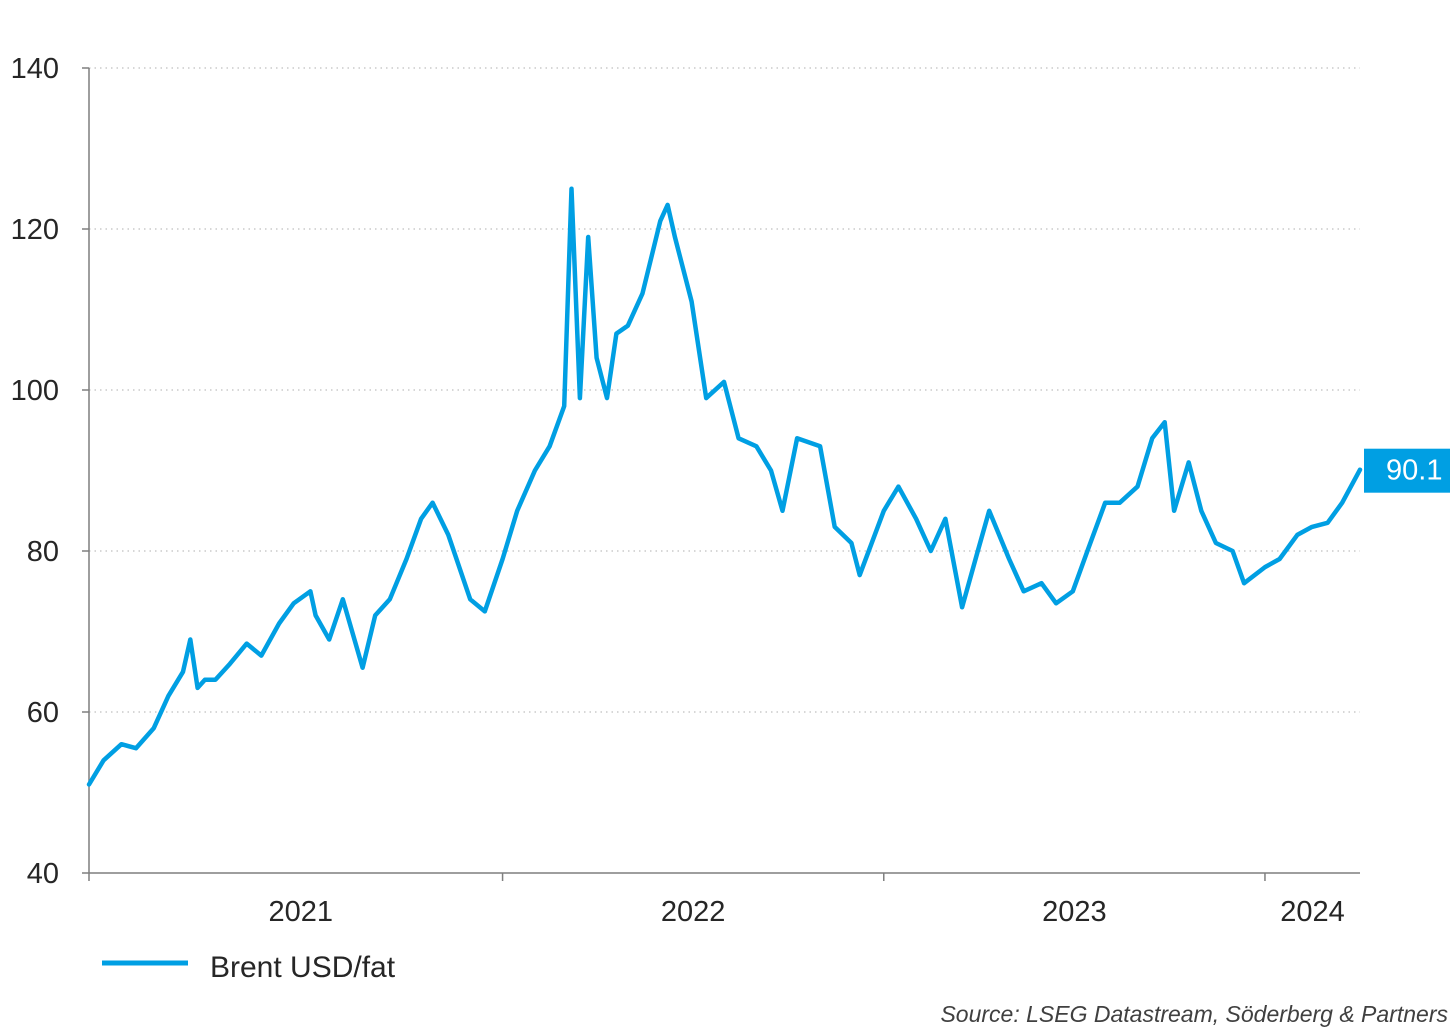 The height and width of the screenshot is (1027, 1450). I want to click on y-tick-label: 100, so click(35, 391).